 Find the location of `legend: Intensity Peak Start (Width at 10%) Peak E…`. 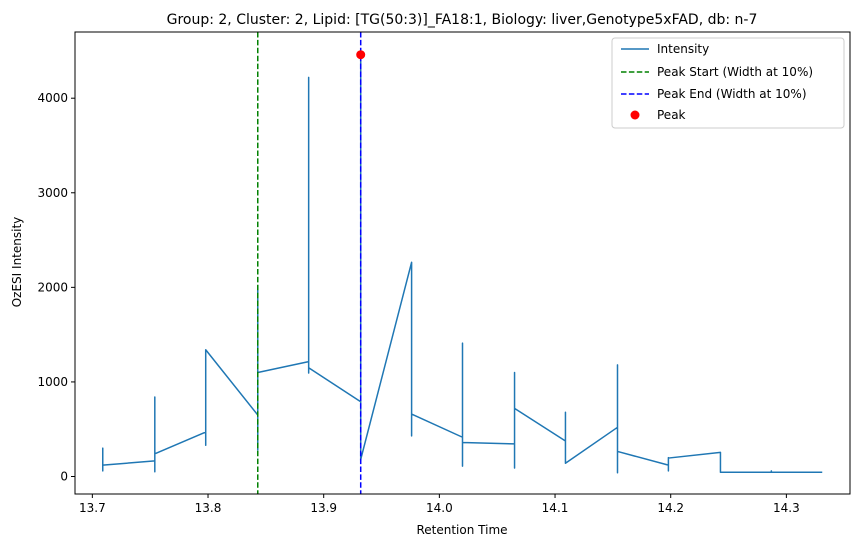

legend: Intensity Peak Start (Width at 10%) Peak E… is located at coordinates (728, 83).